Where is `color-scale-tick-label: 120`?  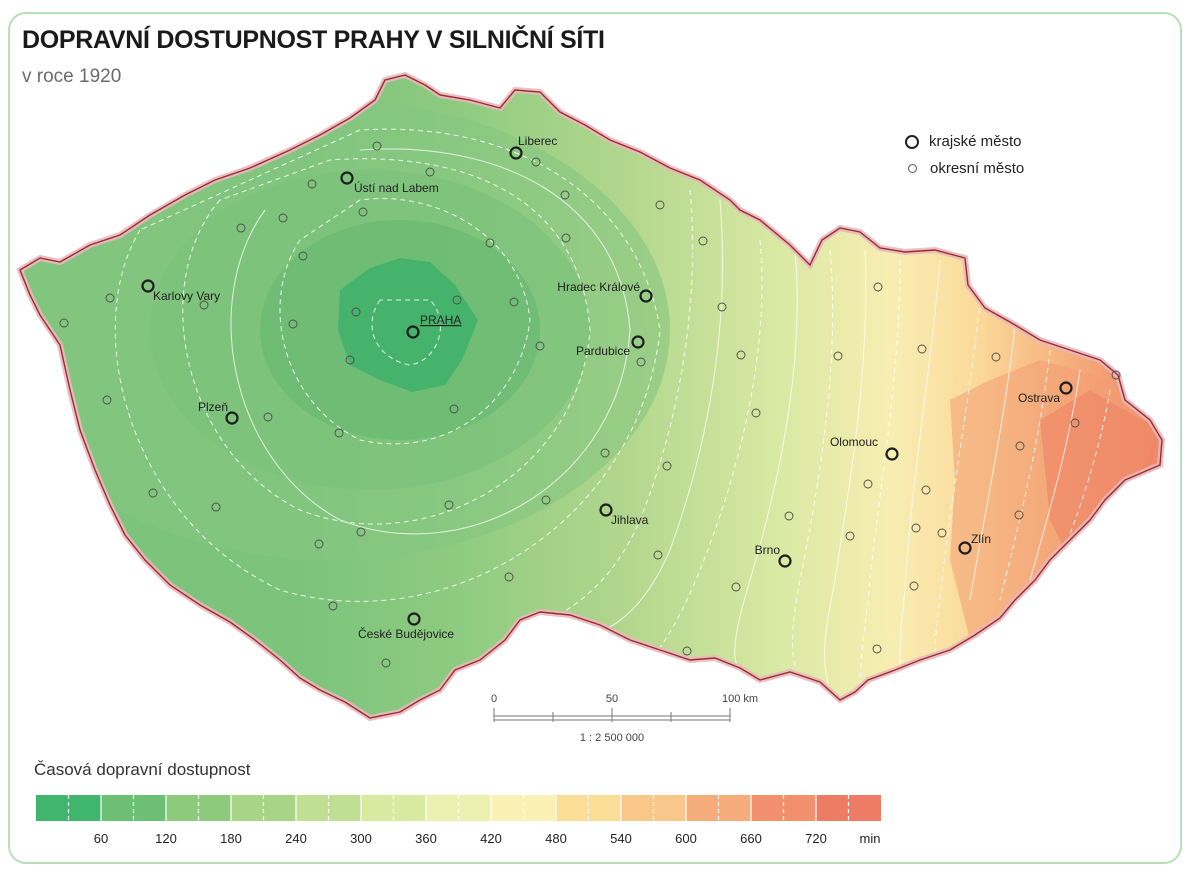 color-scale-tick-label: 120 is located at coordinates (166, 838).